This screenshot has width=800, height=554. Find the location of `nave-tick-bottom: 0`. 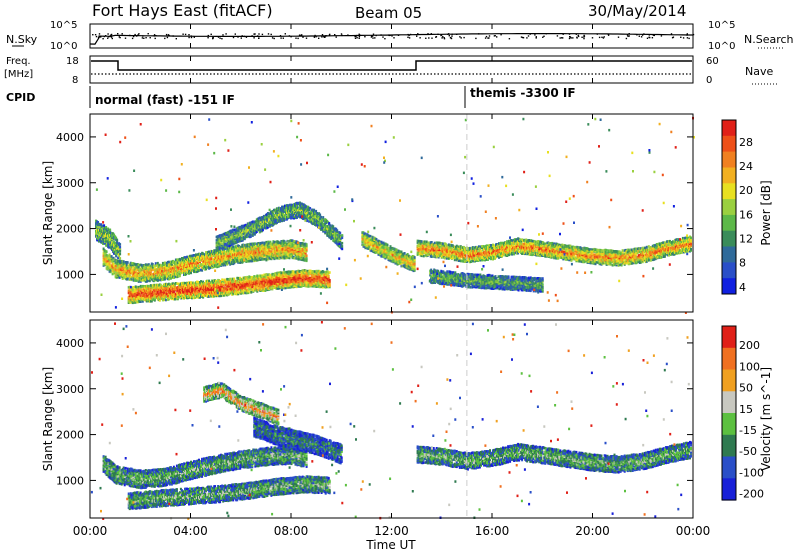

nave-tick-bottom: 0 is located at coordinates (709, 80).